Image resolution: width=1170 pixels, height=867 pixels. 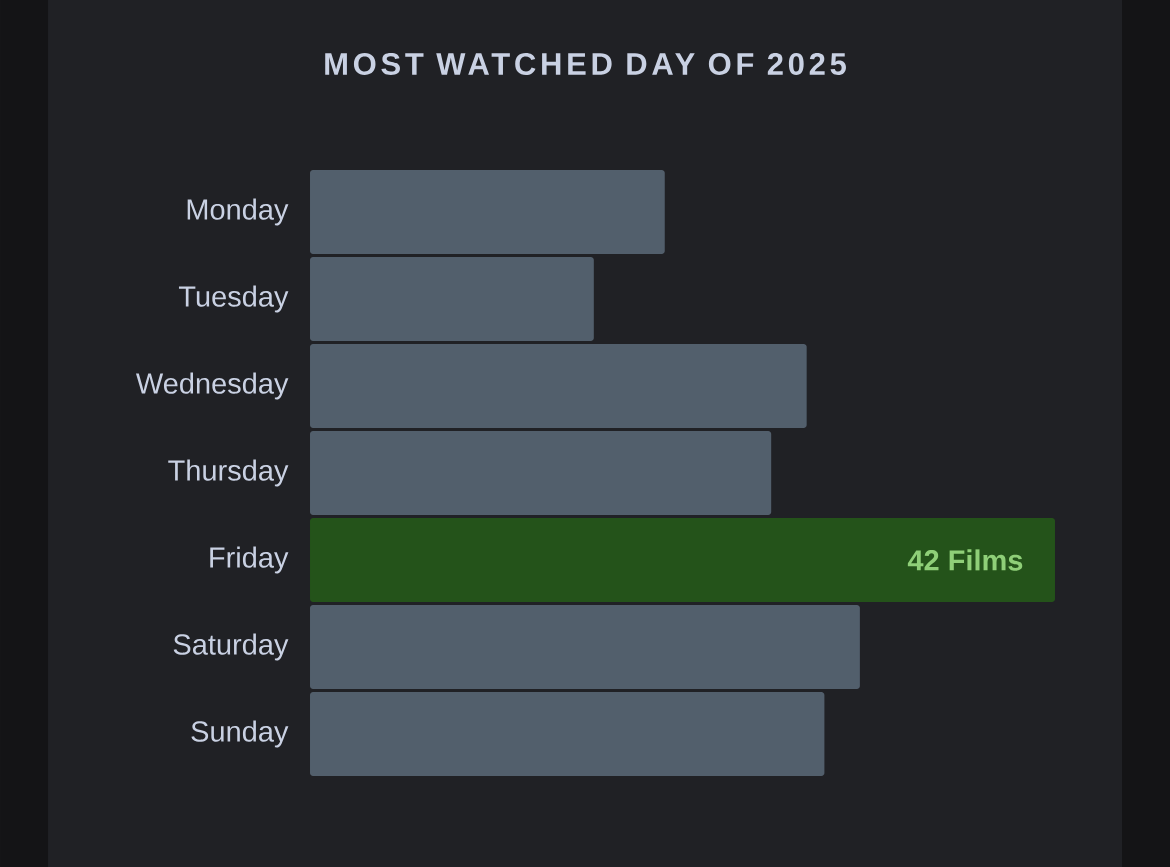 What do you see at coordinates (585, 64) in the screenshot?
I see `chart-title: MOST WATCHED DAY OF 2025` at bounding box center [585, 64].